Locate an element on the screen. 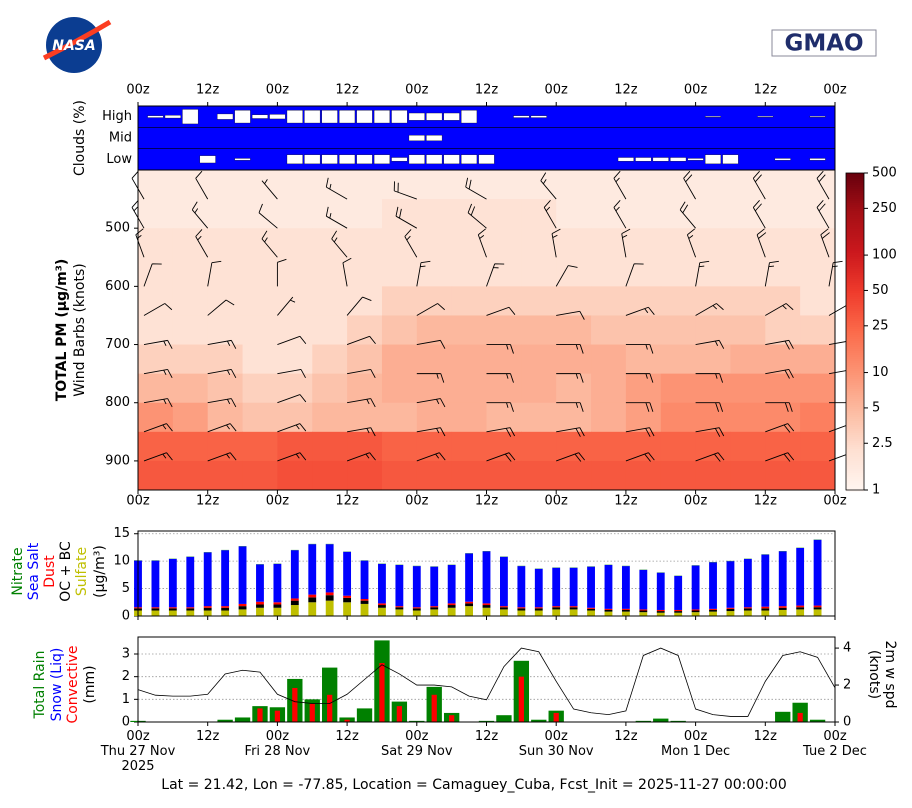 The height and width of the screenshot is (808, 912). y-tick-label: 2 is located at coordinates (126, 676).